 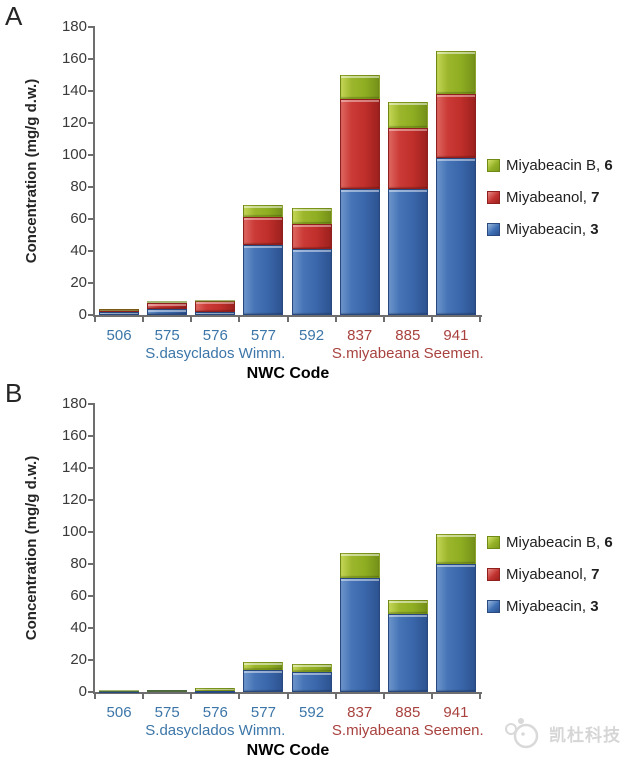 What do you see at coordinates (78, 627) in the screenshot?
I see `y-tick-label: 40` at bounding box center [78, 627].